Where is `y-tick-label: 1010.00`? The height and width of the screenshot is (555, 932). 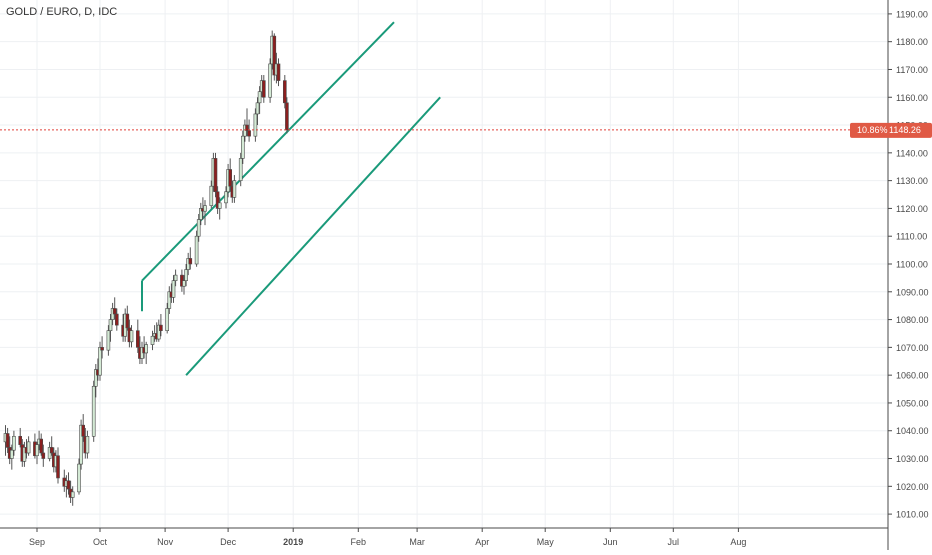 y-tick-label: 1010.00 is located at coordinates (912, 515).